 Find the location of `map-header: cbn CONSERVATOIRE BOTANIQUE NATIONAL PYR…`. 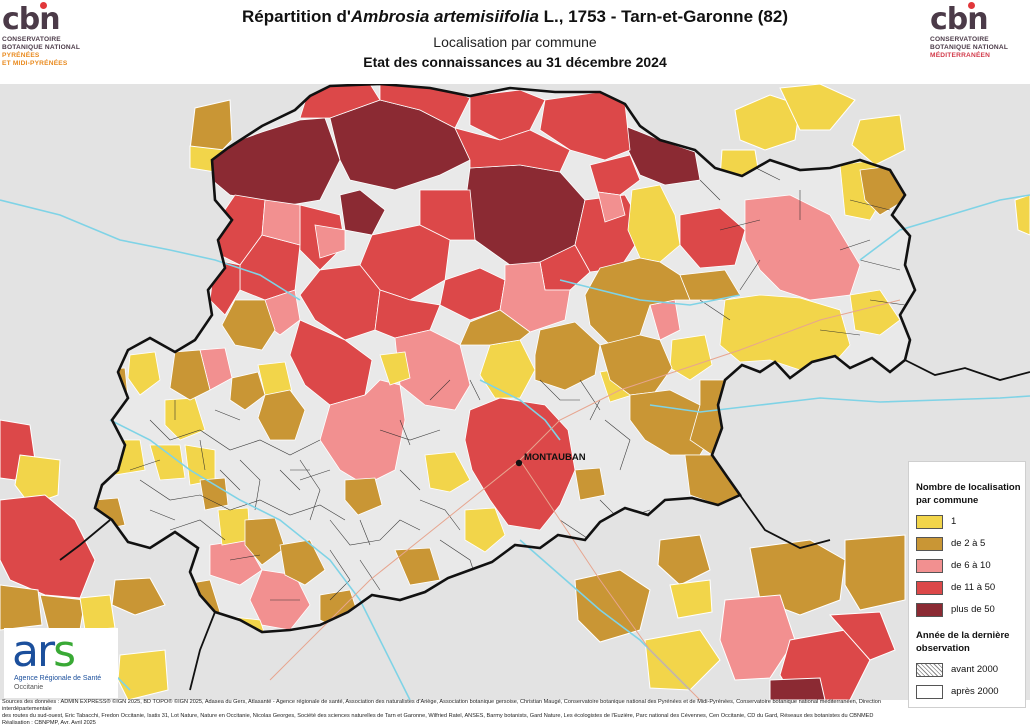

map-header: cbn CONSERVATOIRE BOTANIQUE NATIONAL PYR… is located at coordinates (515, 42).